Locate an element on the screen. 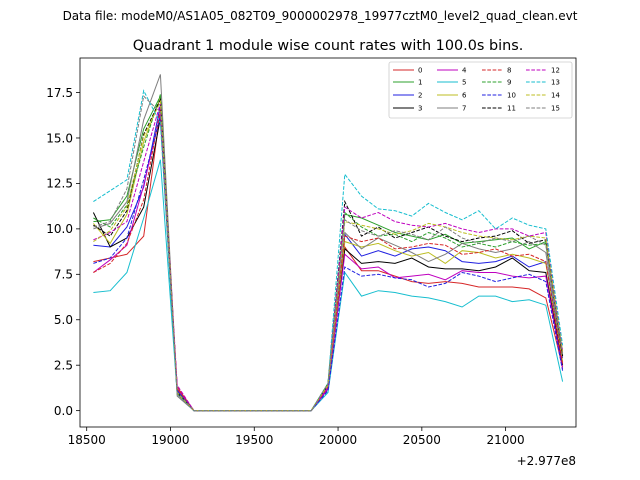 The width and height of the screenshot is (640, 480). legend-label-9: 9 is located at coordinates (509, 83).